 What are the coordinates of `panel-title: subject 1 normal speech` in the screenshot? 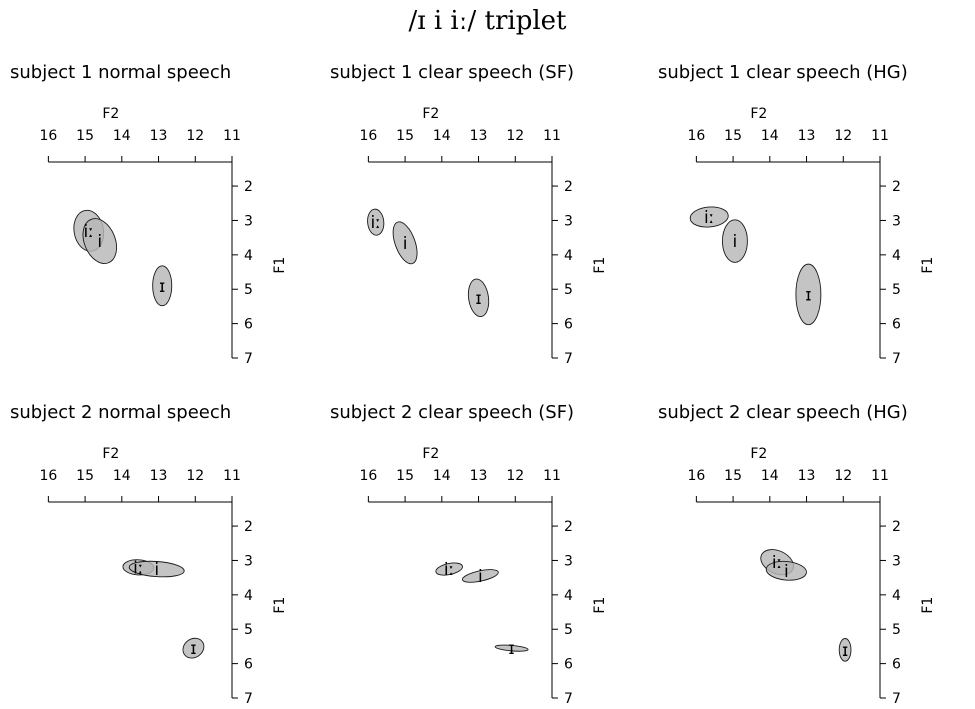 It's located at (120, 72).